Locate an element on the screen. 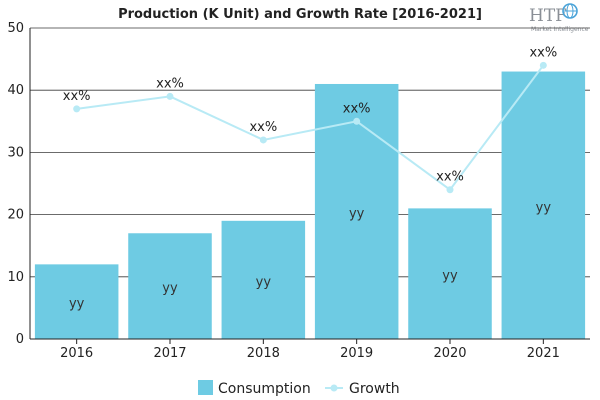 The width and height of the screenshot is (600, 400). logo-subtitle: Market Intelligence is located at coordinates (560, 29).